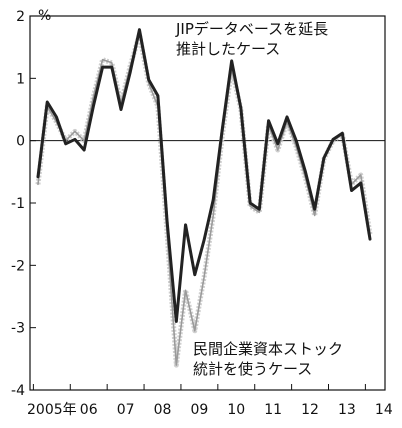 Image resolution: width=402 pixels, height=428 pixels. I want to click on y-tick-label: 2, so click(20, 17).